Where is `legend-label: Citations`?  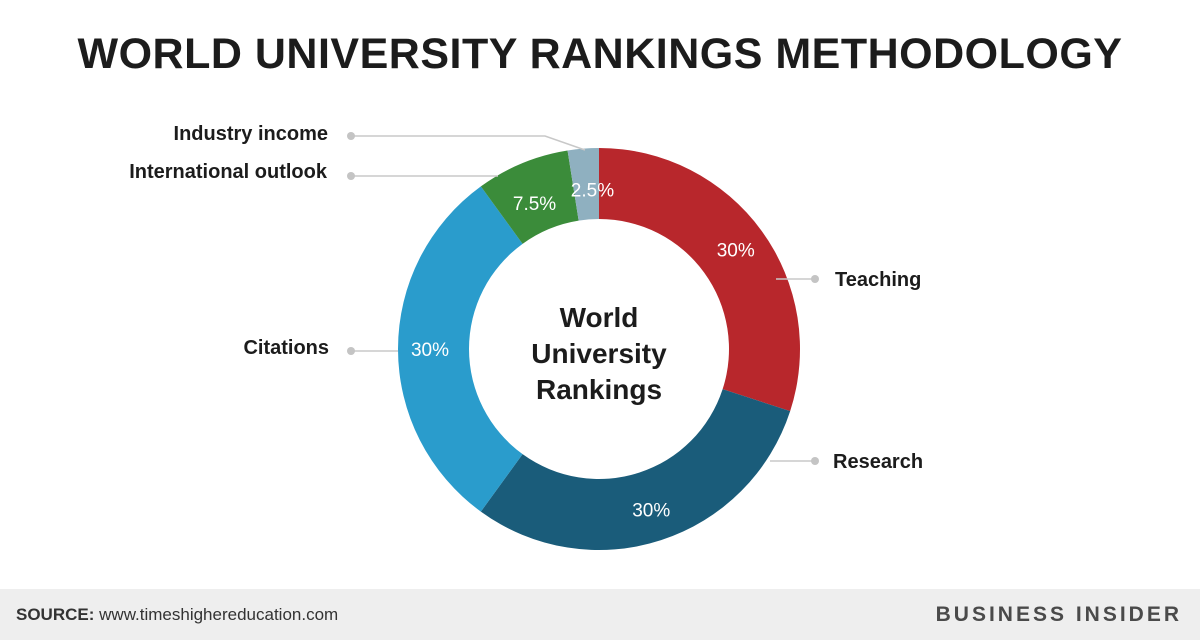
legend-label: Citations is located at coordinates (286, 348).